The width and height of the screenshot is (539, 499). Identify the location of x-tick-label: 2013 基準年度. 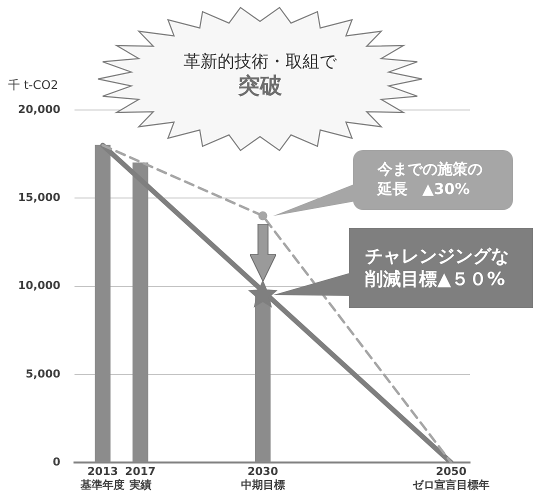
(102, 478).